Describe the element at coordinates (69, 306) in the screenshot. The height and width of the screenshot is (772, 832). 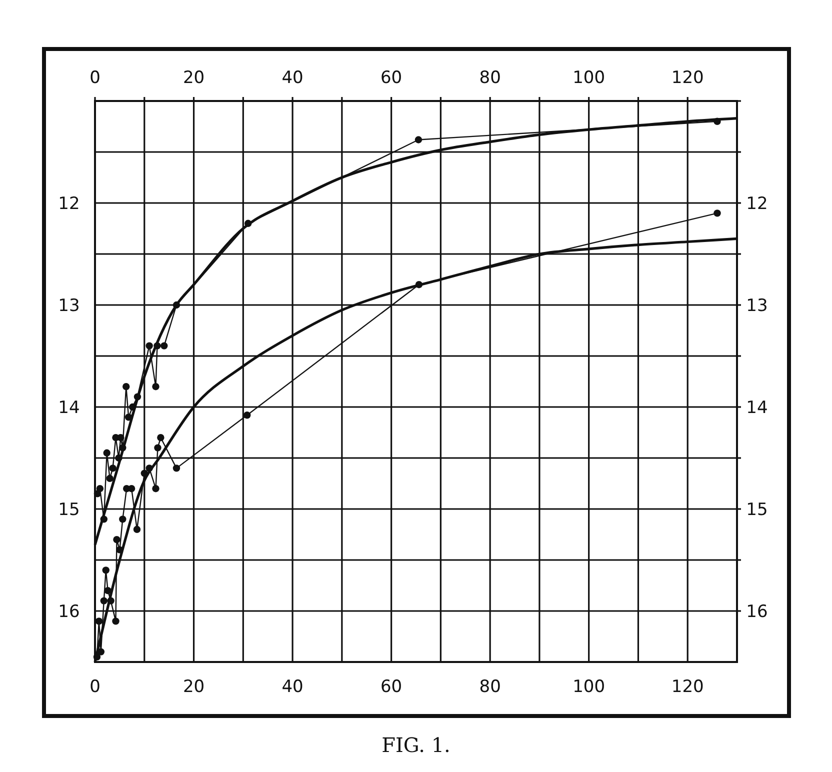
I see `y-tick-label: 13` at that location.